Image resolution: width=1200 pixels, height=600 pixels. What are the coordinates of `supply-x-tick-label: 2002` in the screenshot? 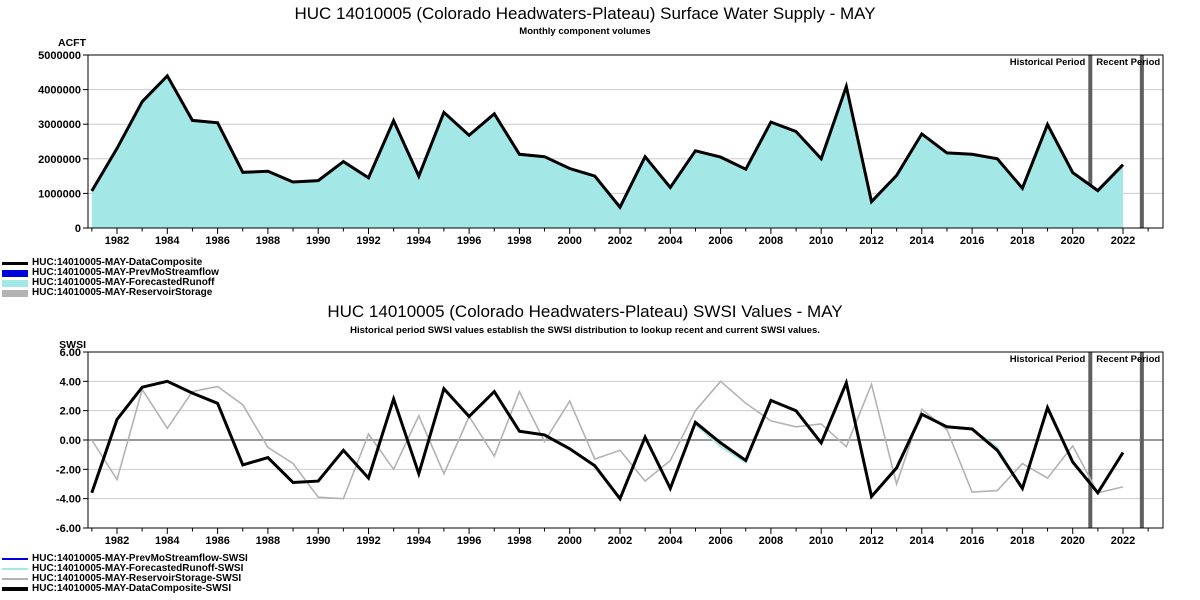 It's located at (620, 241).